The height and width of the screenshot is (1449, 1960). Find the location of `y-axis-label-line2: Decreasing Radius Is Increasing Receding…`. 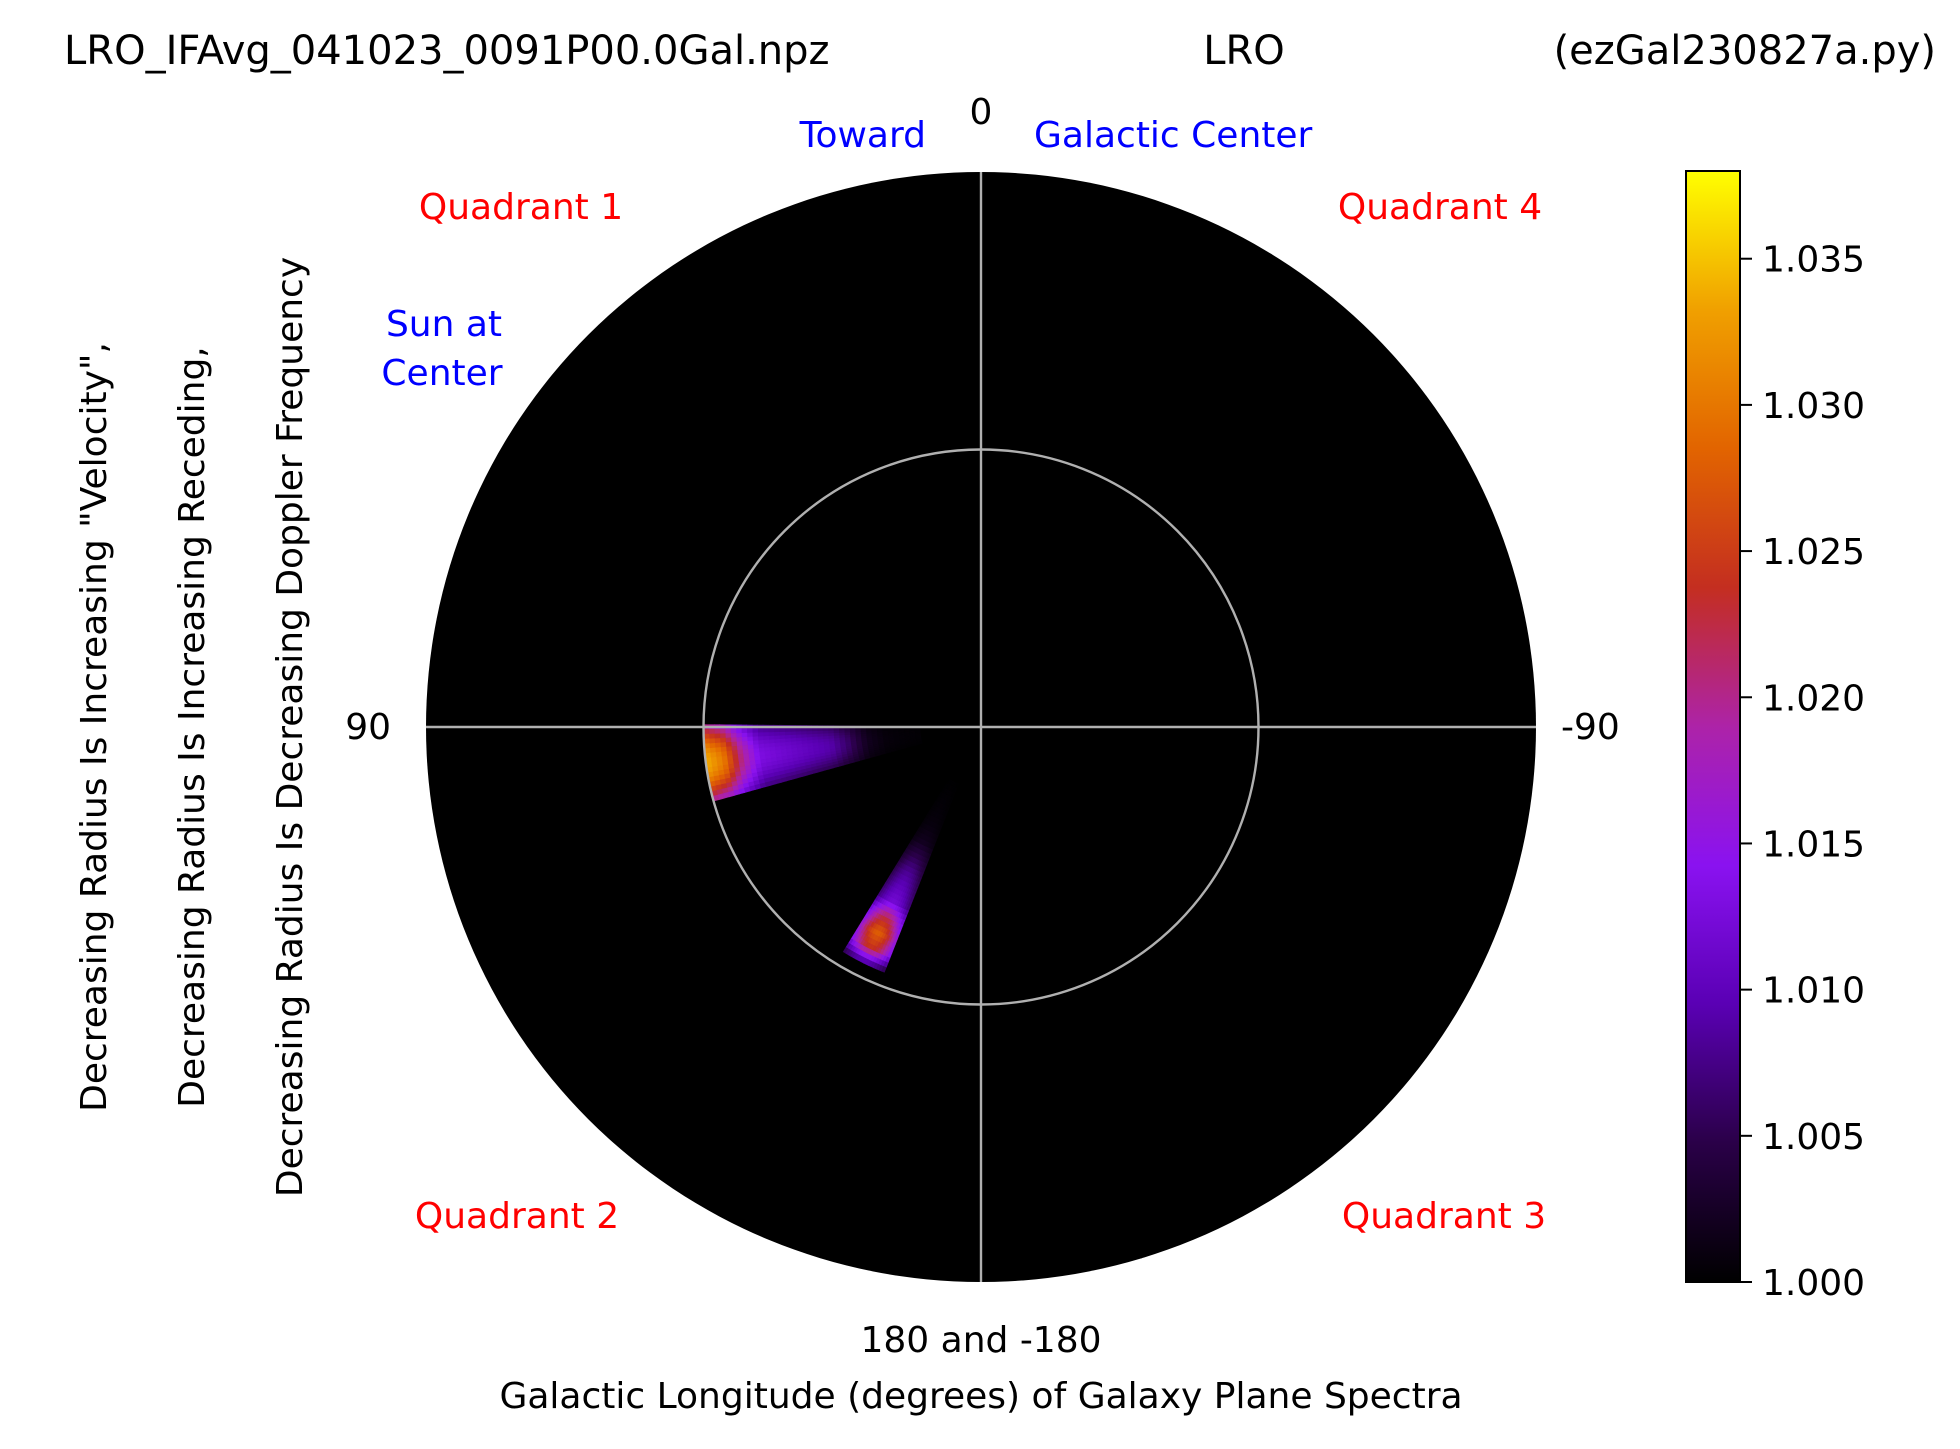

y-axis-label-line2: Decreasing Radius Is Increasing Receding… is located at coordinates (192, 726).